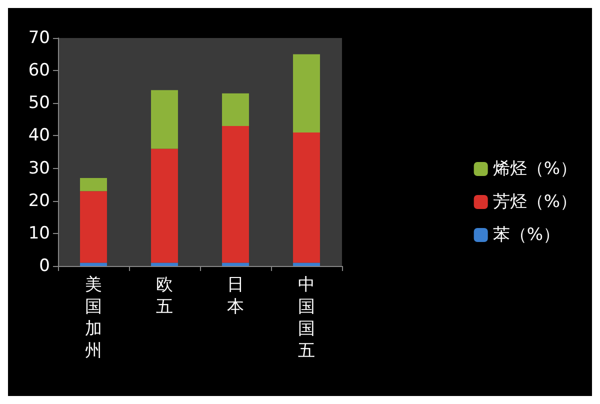 This screenshot has width=600, height=404. I want to click on y-tick-label: 70, so click(39, 38).